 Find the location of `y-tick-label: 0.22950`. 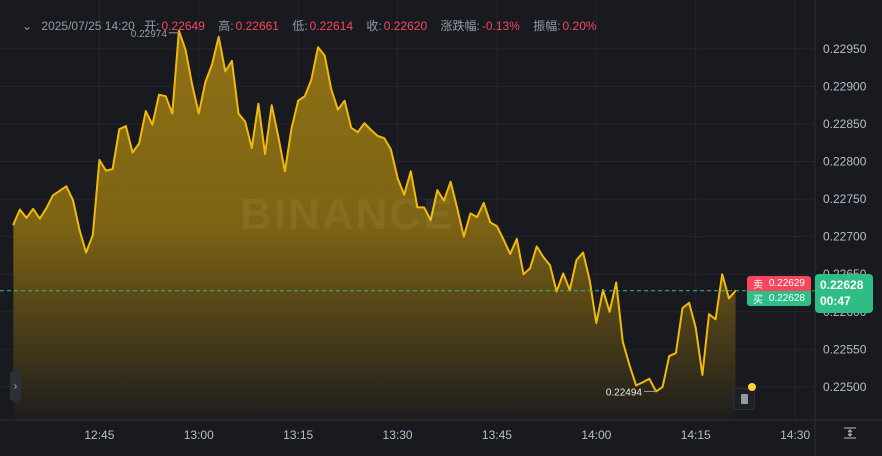

y-tick-label: 0.22950 is located at coordinates (845, 49).